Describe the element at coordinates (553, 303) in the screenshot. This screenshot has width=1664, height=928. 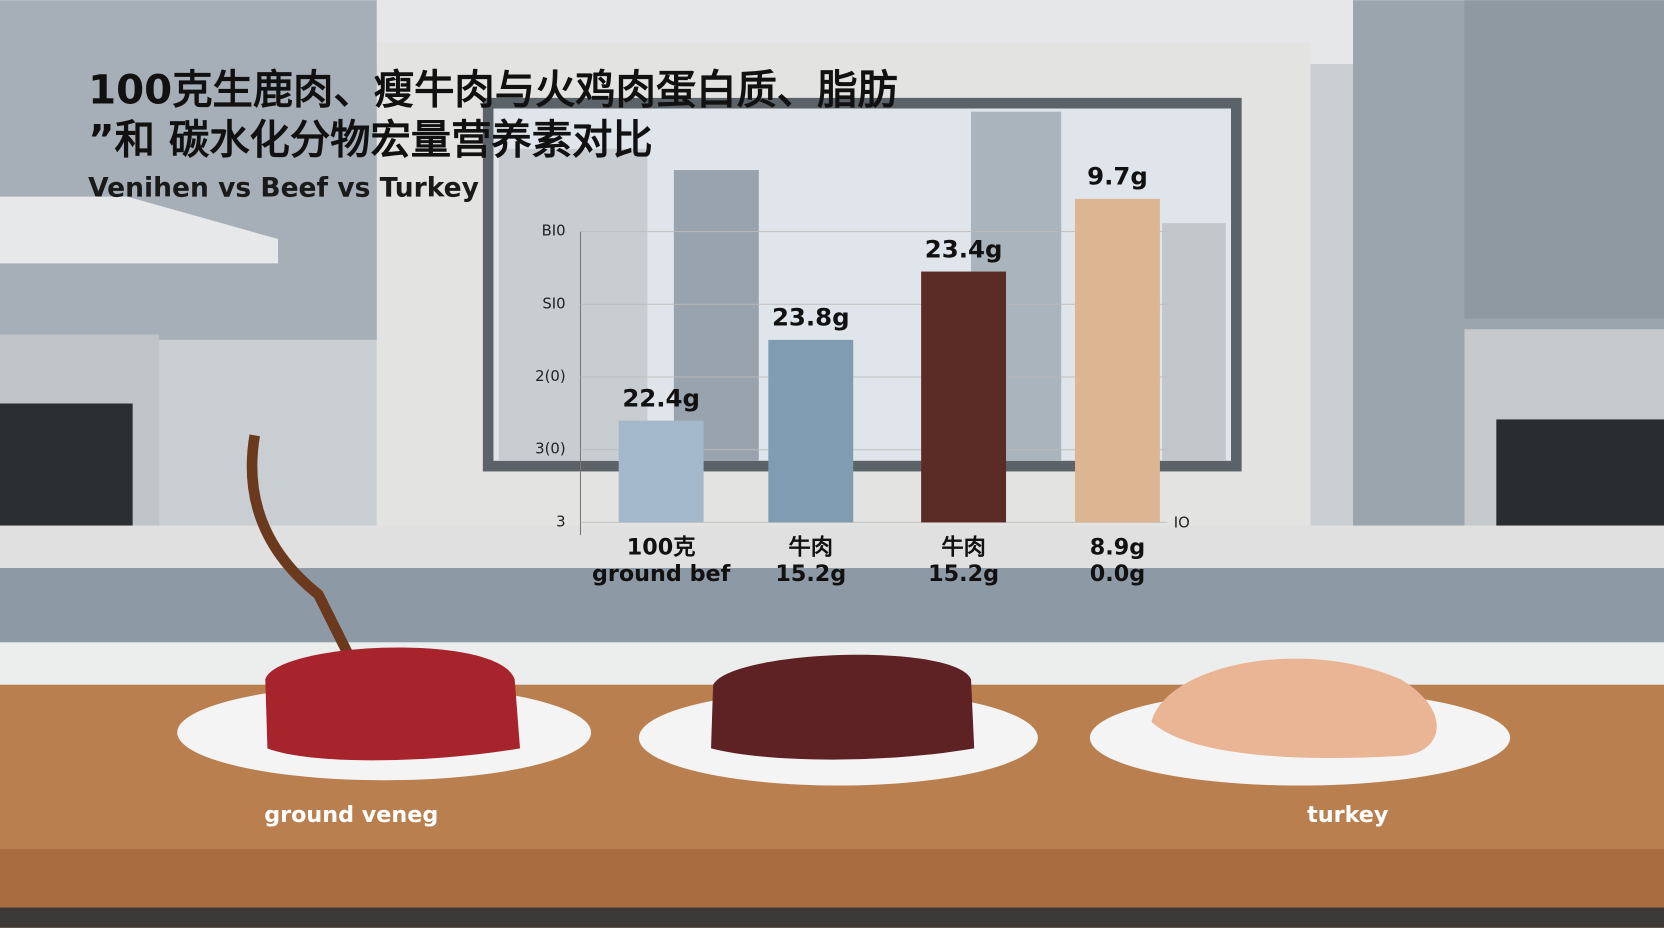
I see `y-tick-label: SI0` at that location.